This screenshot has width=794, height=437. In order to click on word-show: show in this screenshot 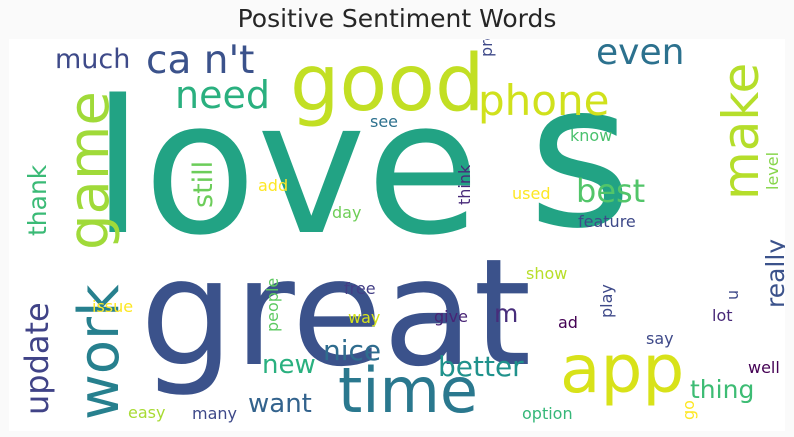, I will do `click(546, 273)`.